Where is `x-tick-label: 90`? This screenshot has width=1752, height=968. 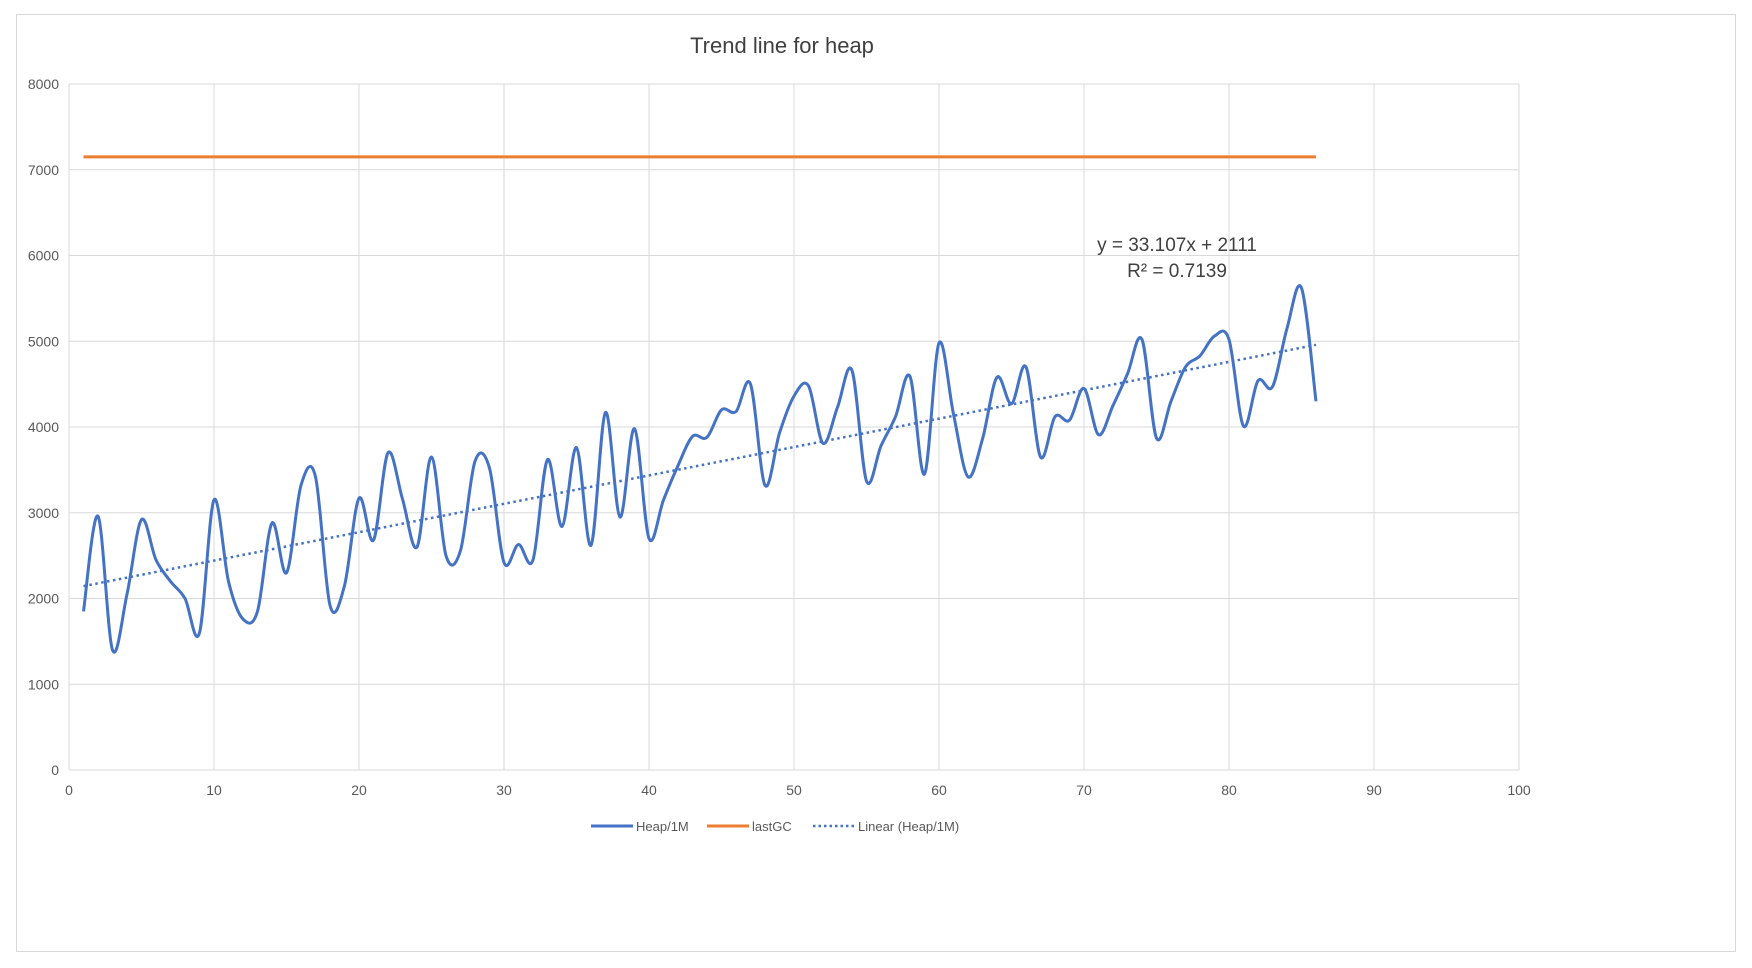
x-tick-label: 90 is located at coordinates (1374, 790).